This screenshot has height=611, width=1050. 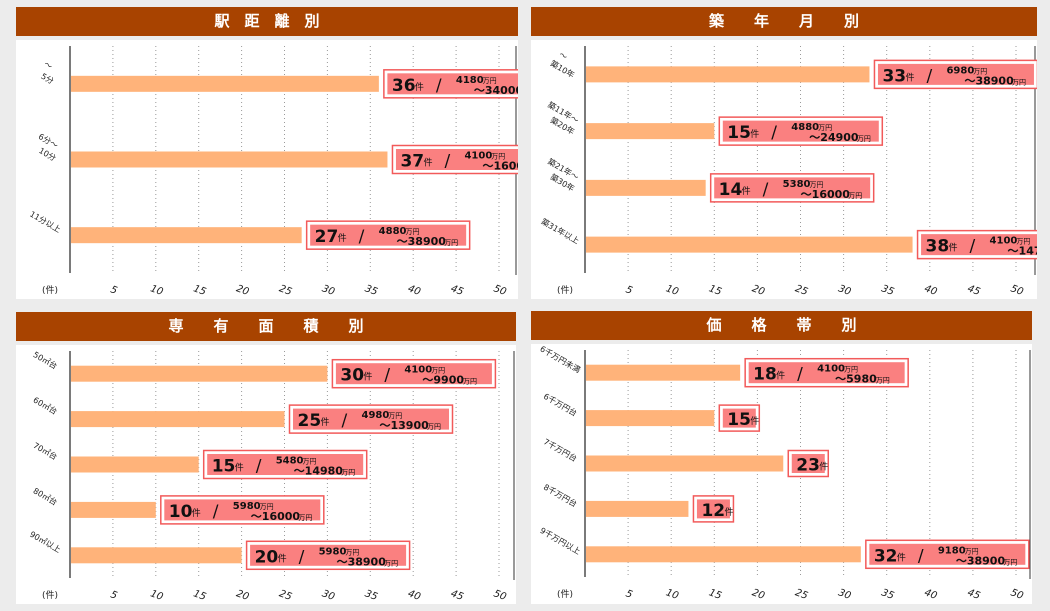 What do you see at coordinates (46, 496) in the screenshot?
I see `category-label: 80㎡台` at bounding box center [46, 496].